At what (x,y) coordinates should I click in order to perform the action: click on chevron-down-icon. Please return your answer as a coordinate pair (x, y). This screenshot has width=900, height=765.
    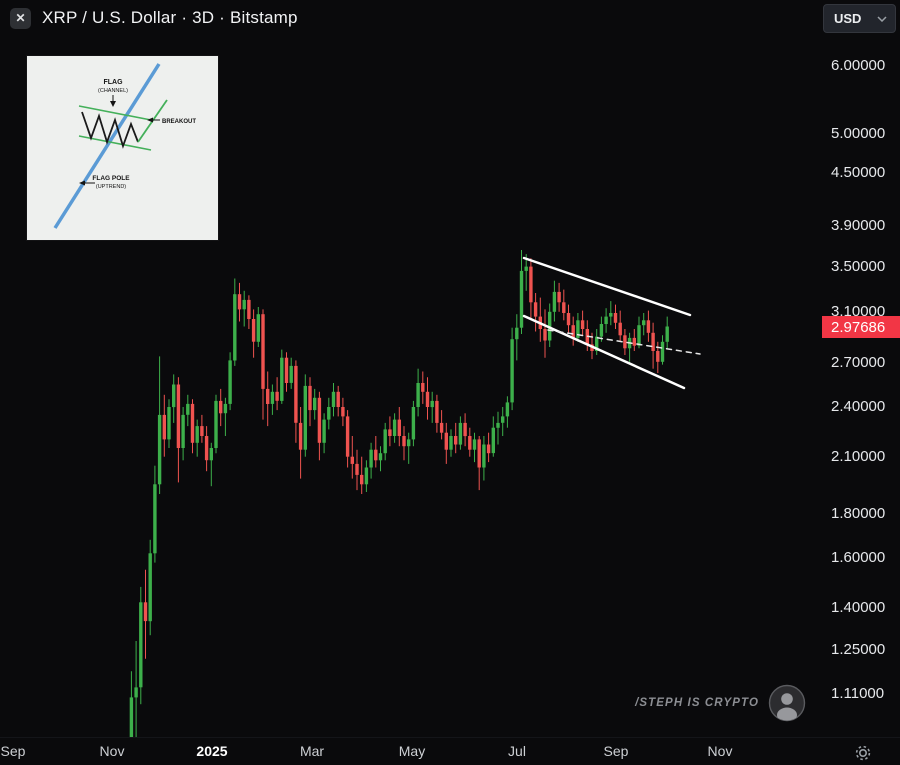
    Looking at the image, I should click on (882, 18).